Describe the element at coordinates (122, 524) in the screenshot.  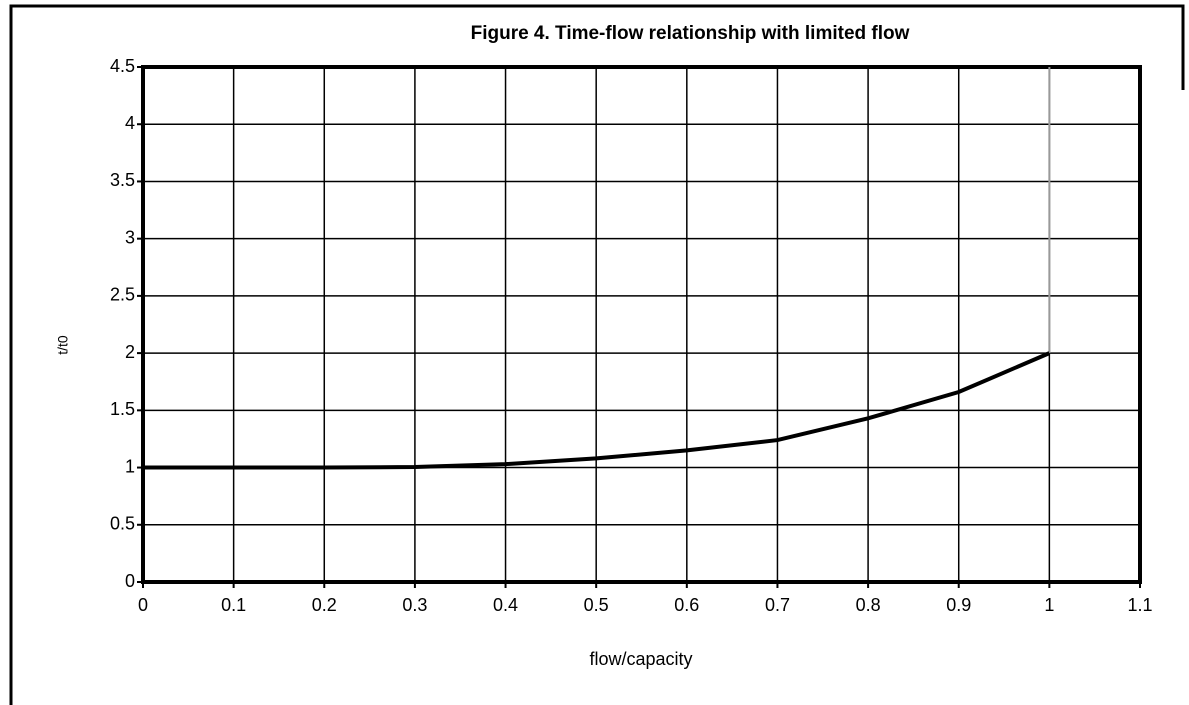
I see `y-tick-label: 0.5` at that location.